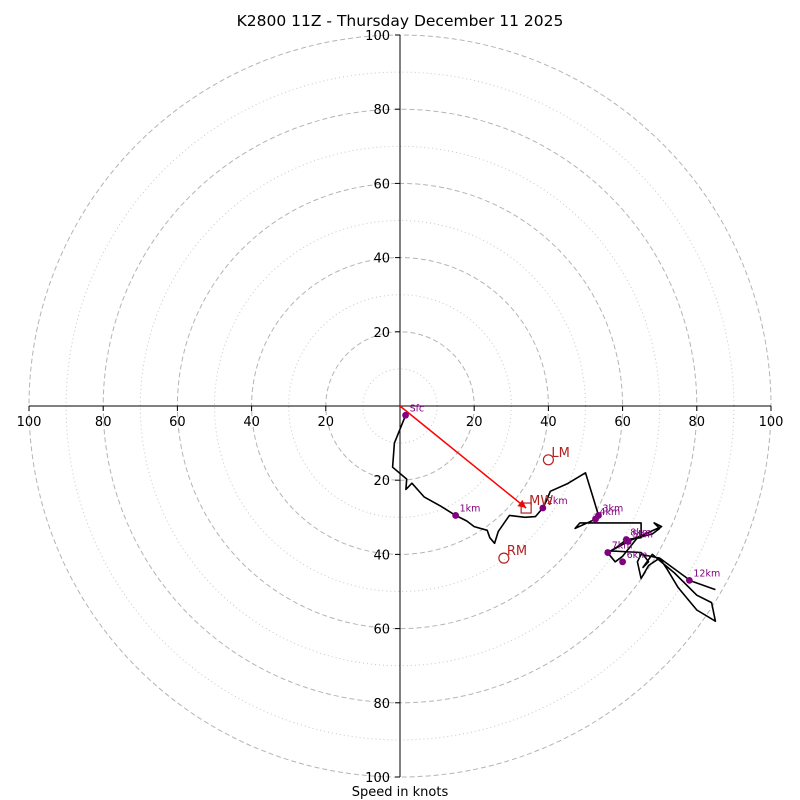  Describe the element at coordinates (610, 512) in the screenshot. I see `height-marker-label: 4km` at that location.